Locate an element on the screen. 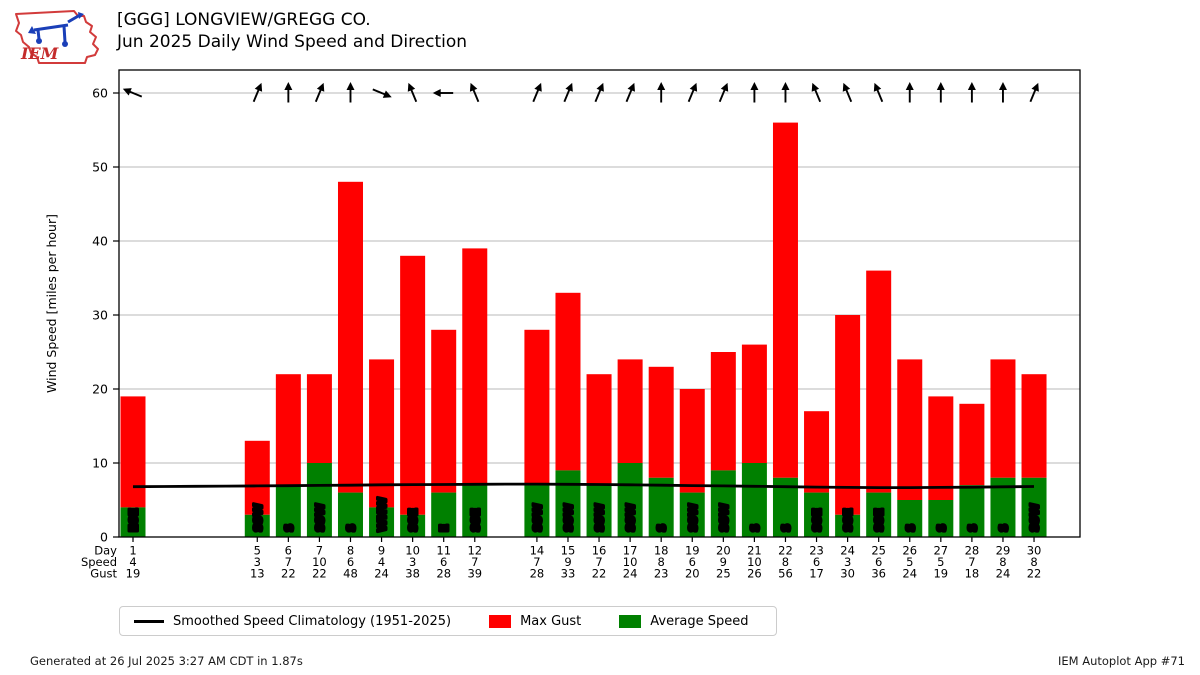  gust-label: 25 is located at coordinates (723, 574).